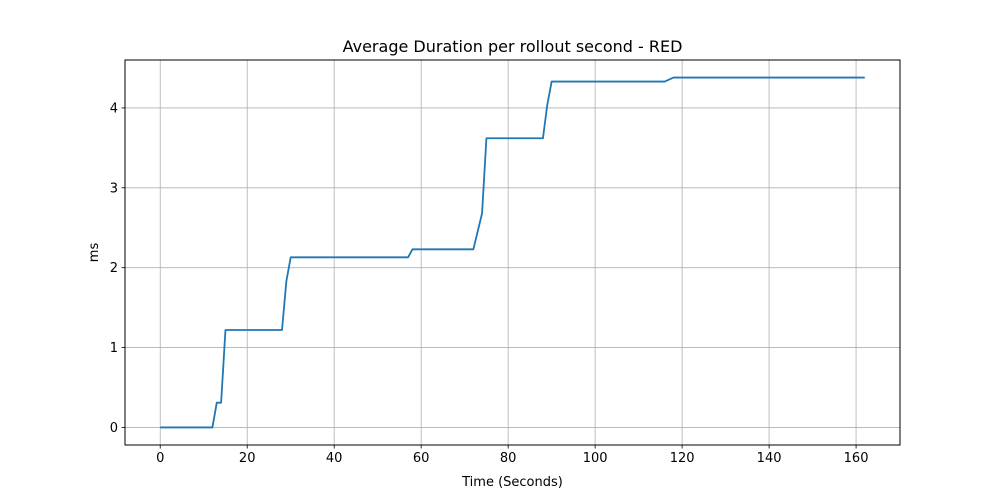 This screenshot has height=500, width=1000. What do you see at coordinates (247, 458) in the screenshot?
I see `x-tick-label: 20` at bounding box center [247, 458].